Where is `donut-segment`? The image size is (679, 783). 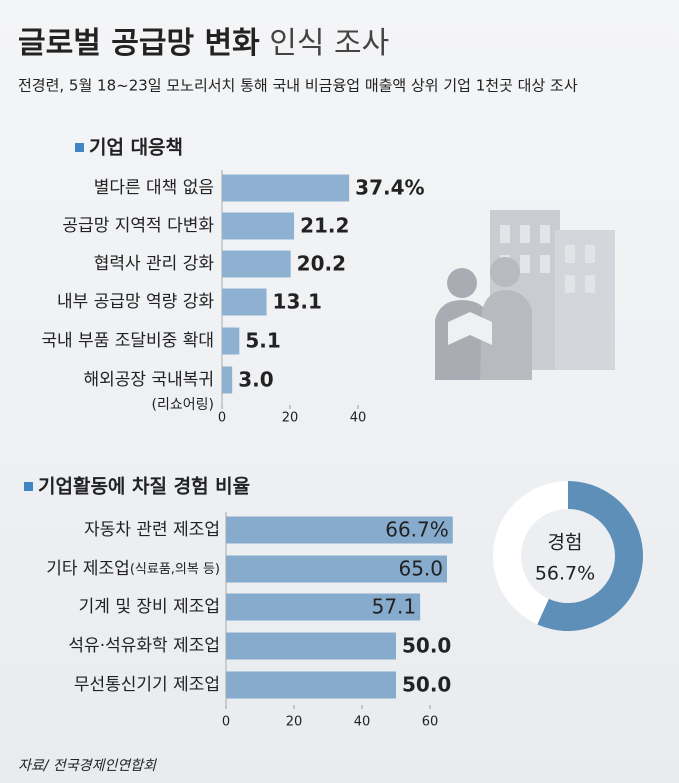 donut-segment is located at coordinates (590, 556).